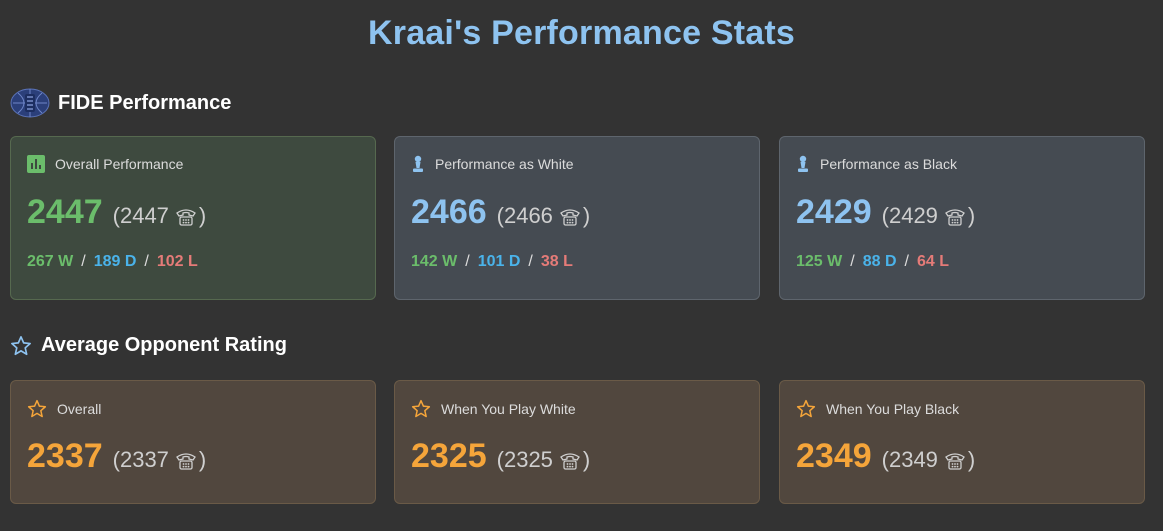 The height and width of the screenshot is (531, 1163). What do you see at coordinates (65, 456) in the screenshot?
I see `opponent-rating-value: 2337` at bounding box center [65, 456].